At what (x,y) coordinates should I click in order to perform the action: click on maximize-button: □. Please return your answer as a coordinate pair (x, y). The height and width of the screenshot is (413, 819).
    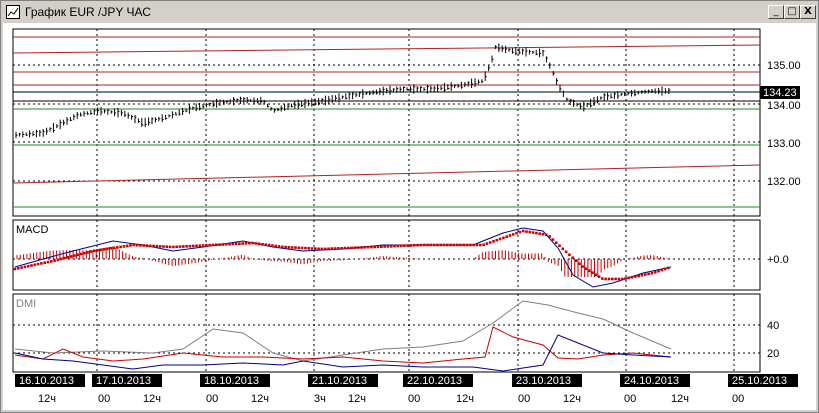
    Looking at the image, I should click on (792, 12).